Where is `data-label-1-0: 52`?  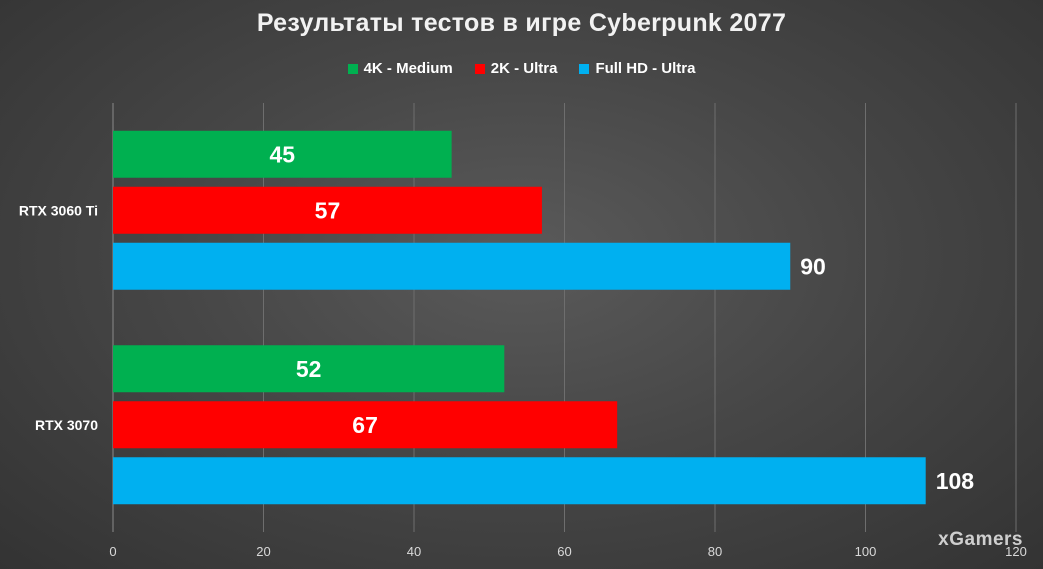 data-label-1-0: 52 is located at coordinates (309, 369).